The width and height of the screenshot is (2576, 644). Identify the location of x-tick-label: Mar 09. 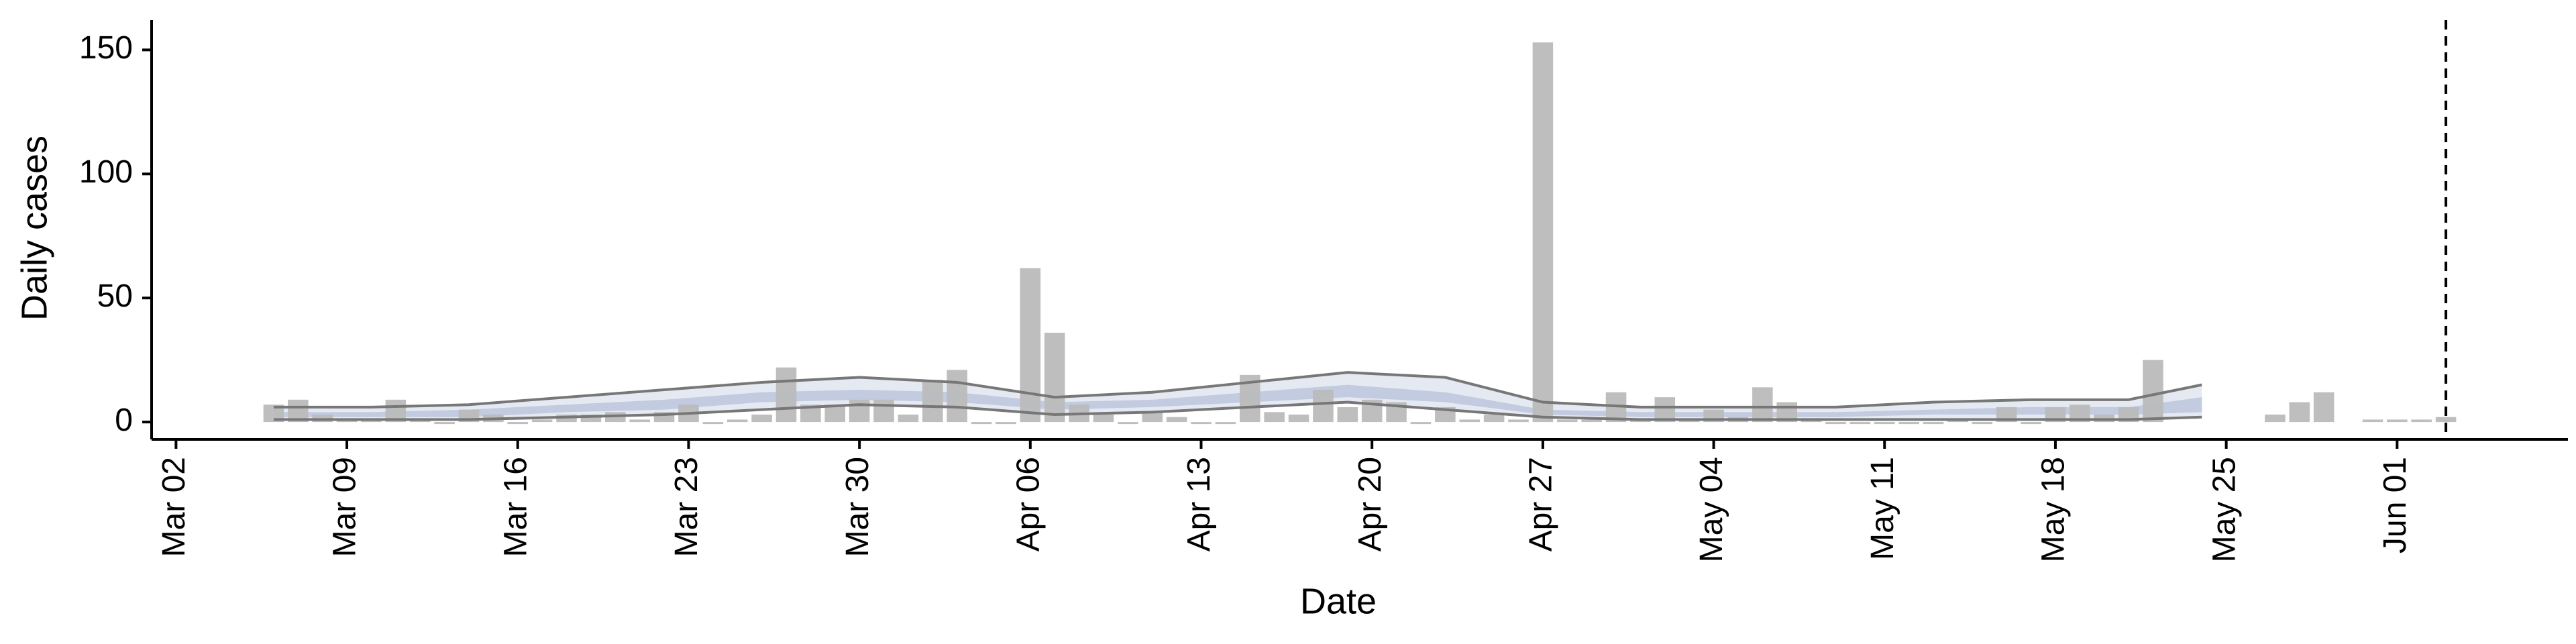
(345, 507).